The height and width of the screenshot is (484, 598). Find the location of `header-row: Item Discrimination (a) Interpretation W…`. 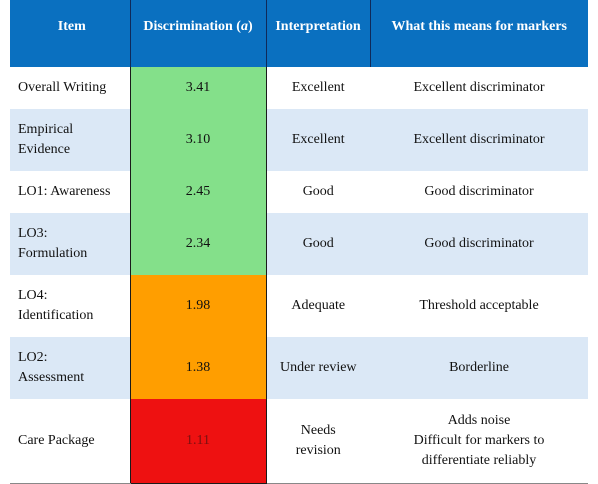

header-row: Item Discrimination (a) Interpretation W… is located at coordinates (299, 33).